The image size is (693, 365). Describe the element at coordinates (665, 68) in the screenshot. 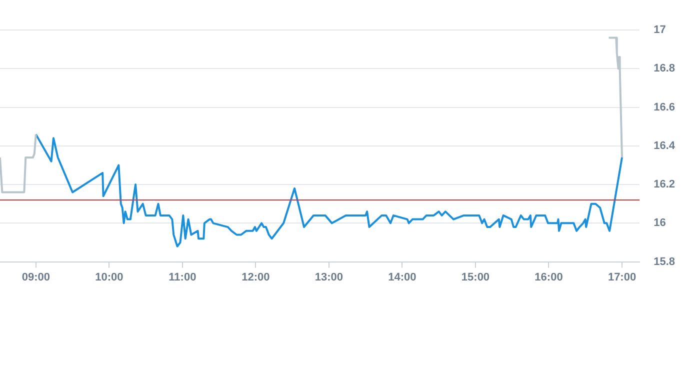

I see `y-tick-label: 16.8` at that location.